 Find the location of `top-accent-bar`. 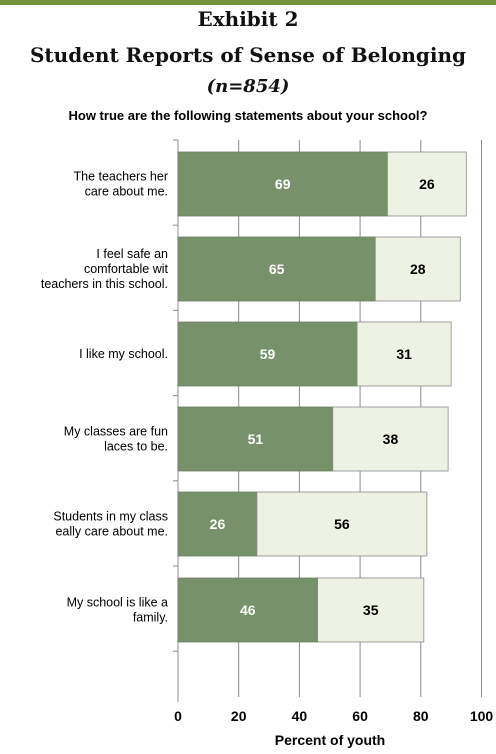

top-accent-bar is located at coordinates (248, 2).